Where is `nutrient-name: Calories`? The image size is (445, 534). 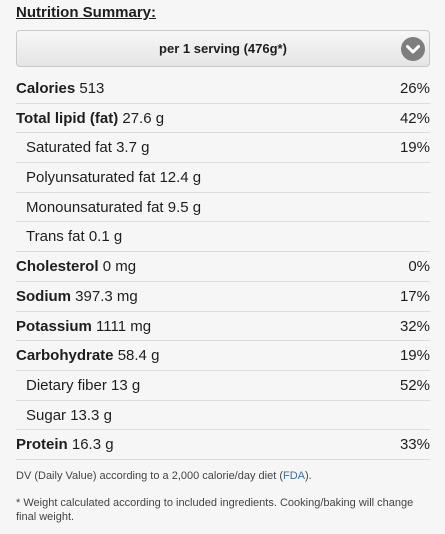 nutrient-name: Calories is located at coordinates (46, 88).